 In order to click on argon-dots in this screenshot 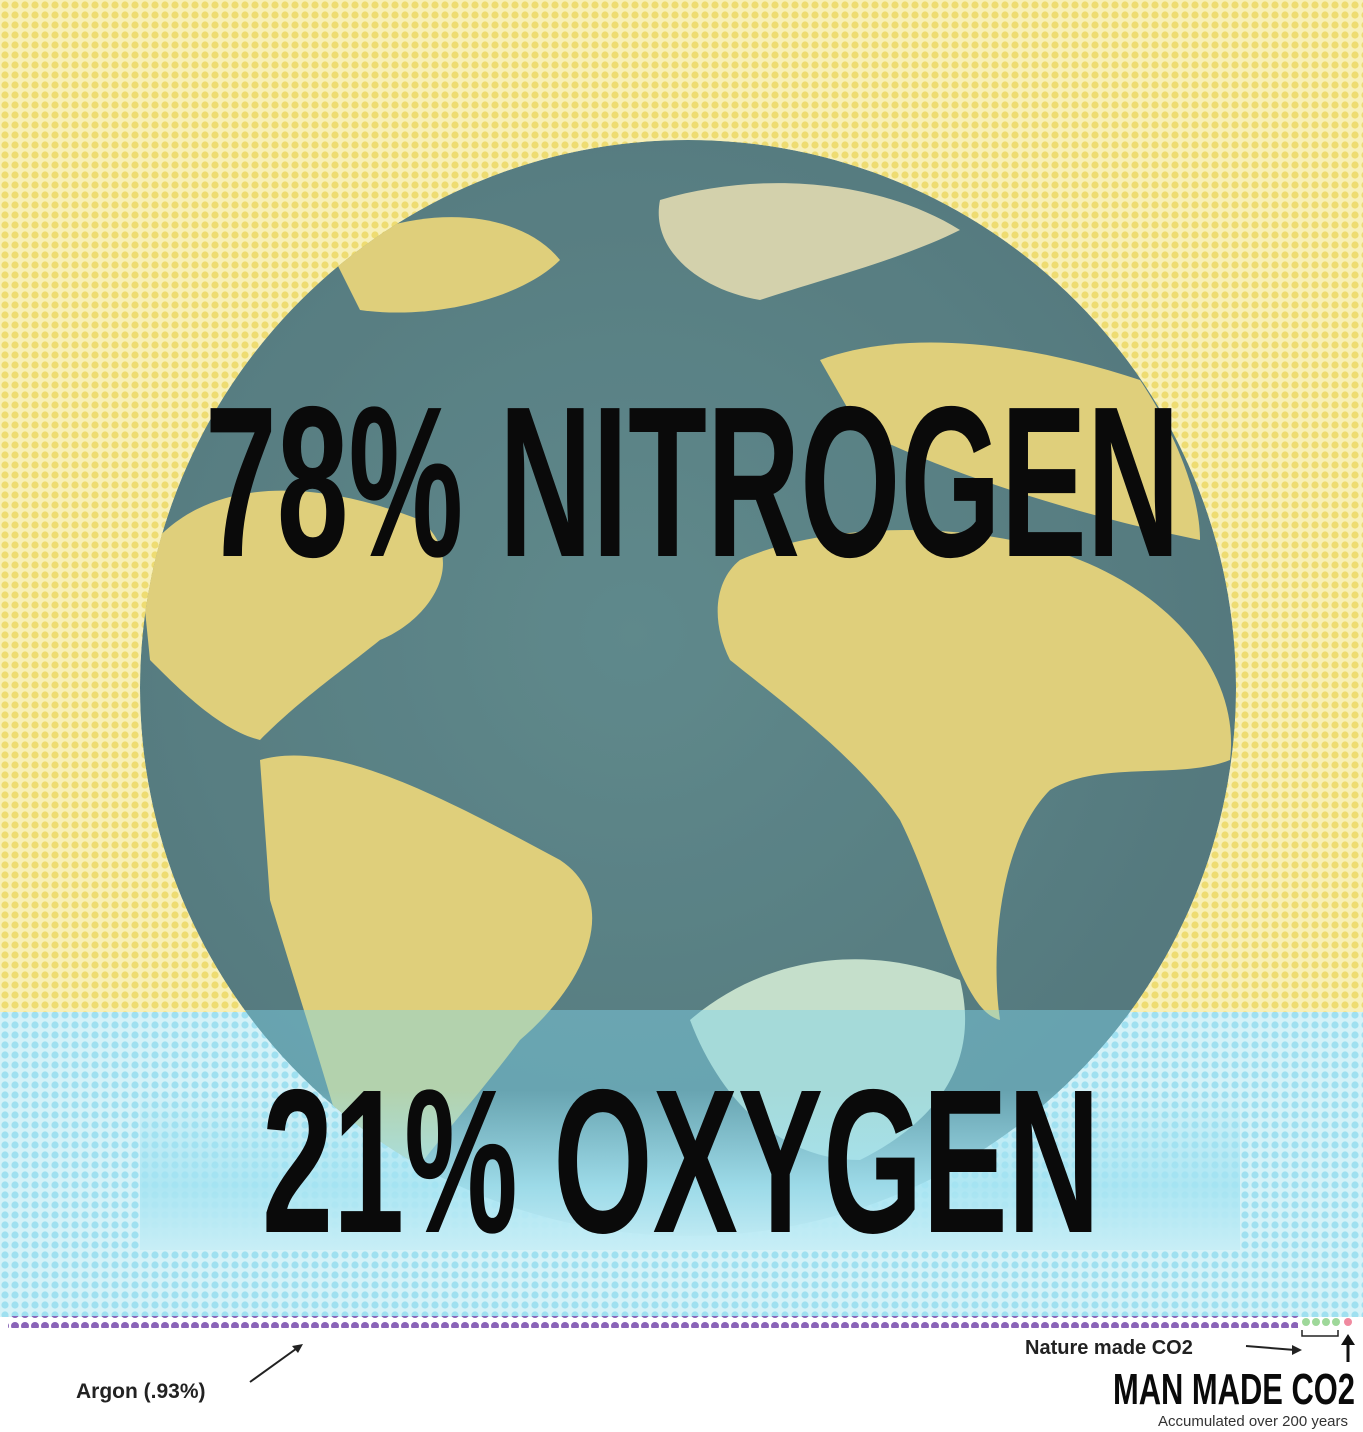, I will do `click(653, 1322)`.